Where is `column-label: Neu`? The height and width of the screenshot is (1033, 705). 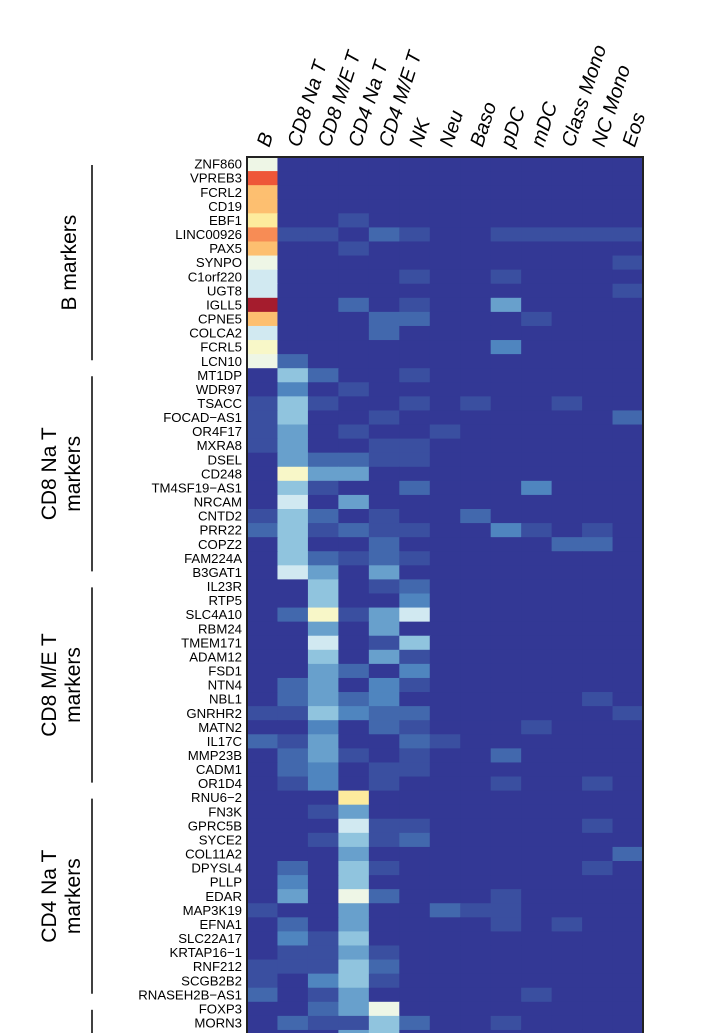 column-label: Neu is located at coordinates (452, 129).